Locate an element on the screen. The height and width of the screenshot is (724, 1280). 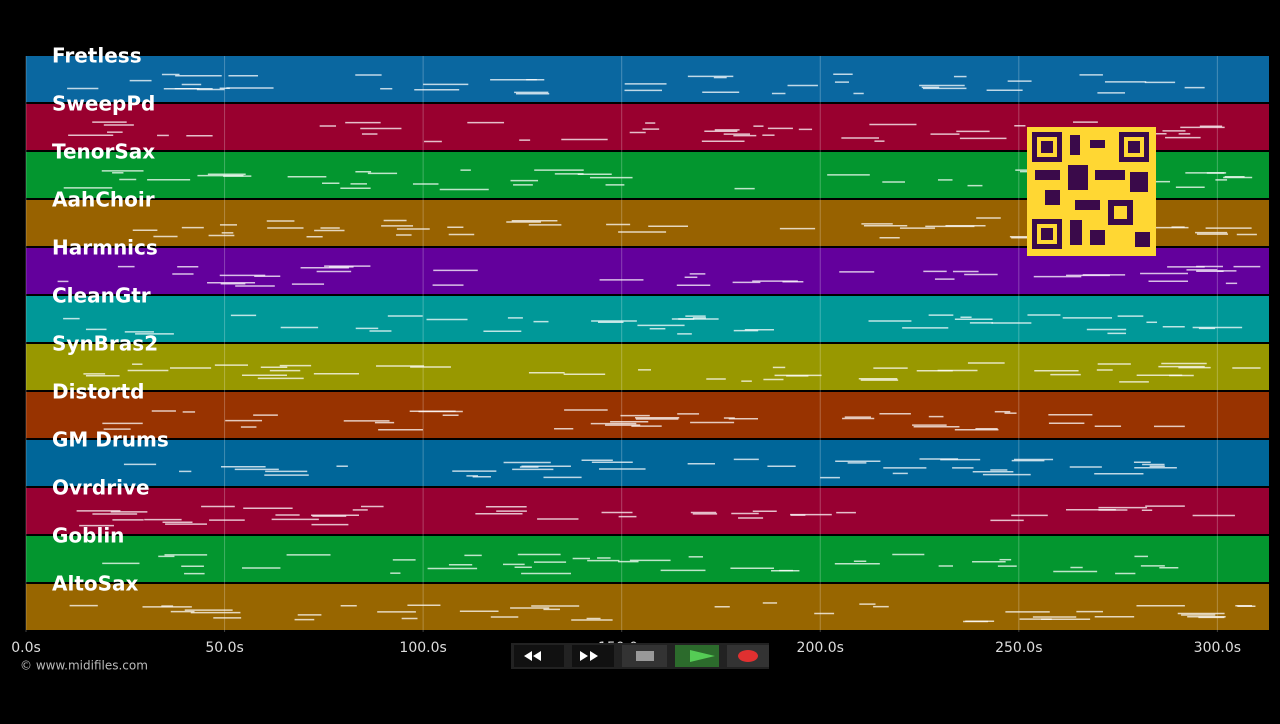
copyright: © www.midifiles.com is located at coordinates (84, 666).